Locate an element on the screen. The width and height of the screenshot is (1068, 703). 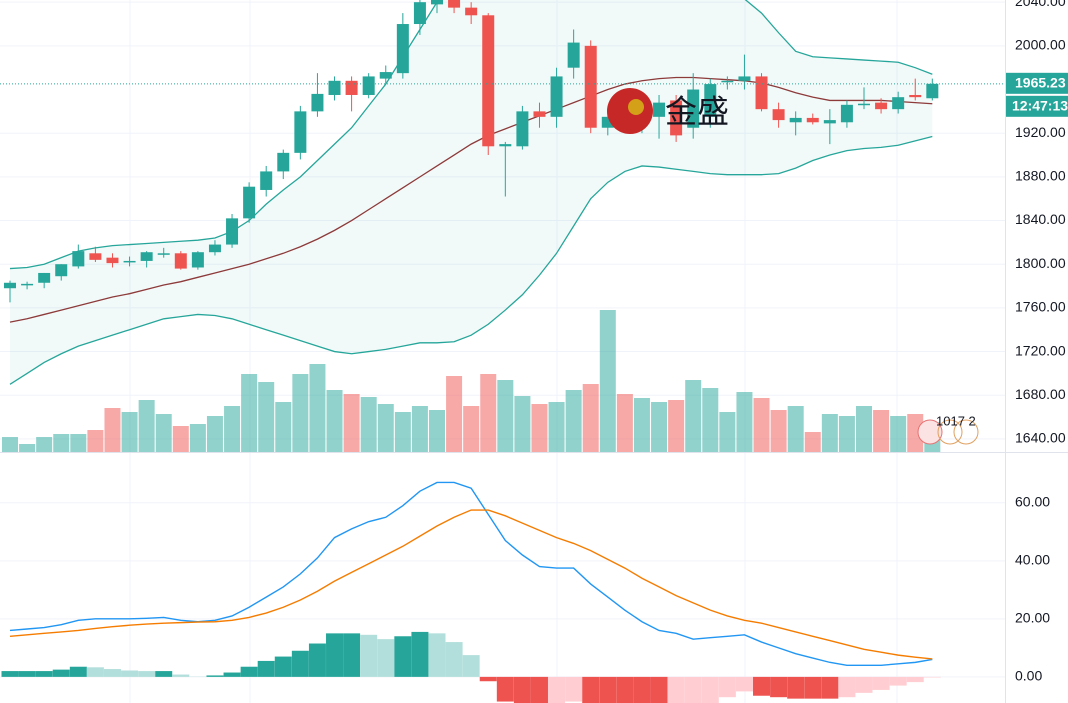
y-tick-label: 1640.00 is located at coordinates (1040, 438).